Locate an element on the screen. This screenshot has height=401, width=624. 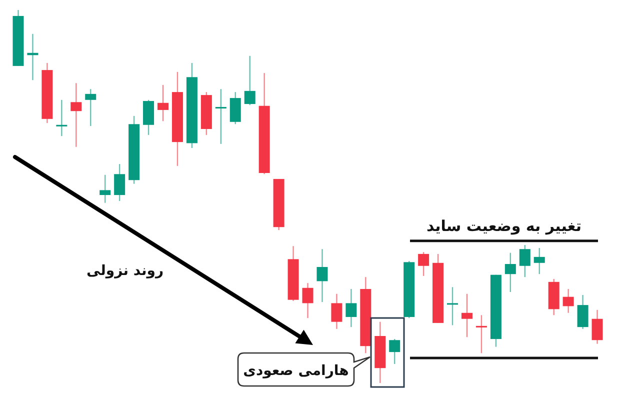
annotation: هارامی صعودی is located at coordinates (296, 371).